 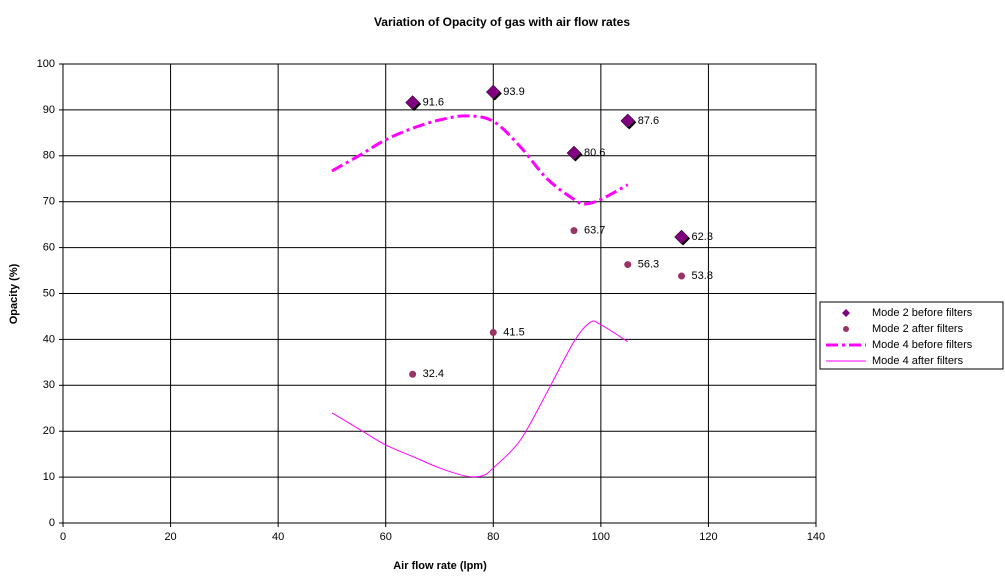 What do you see at coordinates (49, 477) in the screenshot?
I see `y-tick-label: 10` at bounding box center [49, 477].